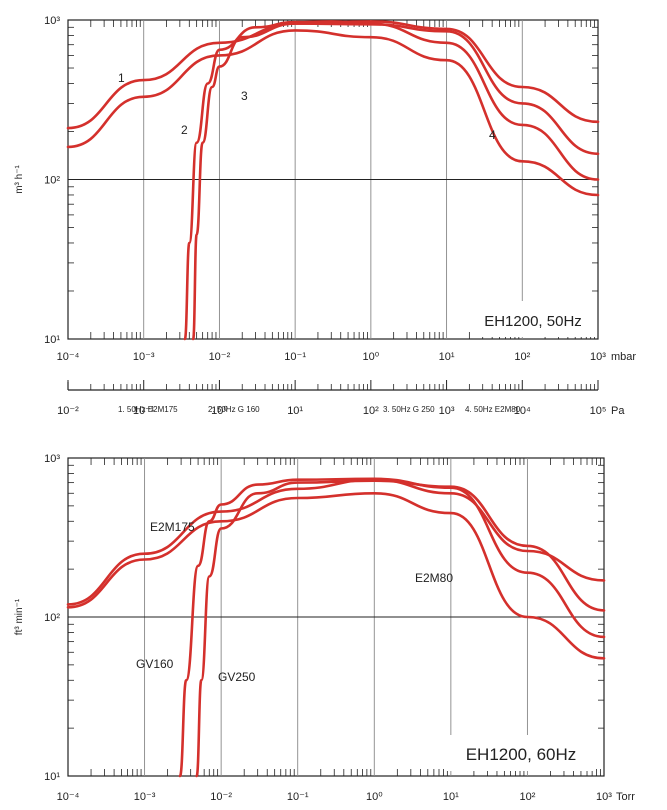 Image resolution: width=667 pixels, height=810 pixels. Describe the element at coordinates (434, 578) in the screenshot. I see `series-label-E2M80: E2M80` at that location.